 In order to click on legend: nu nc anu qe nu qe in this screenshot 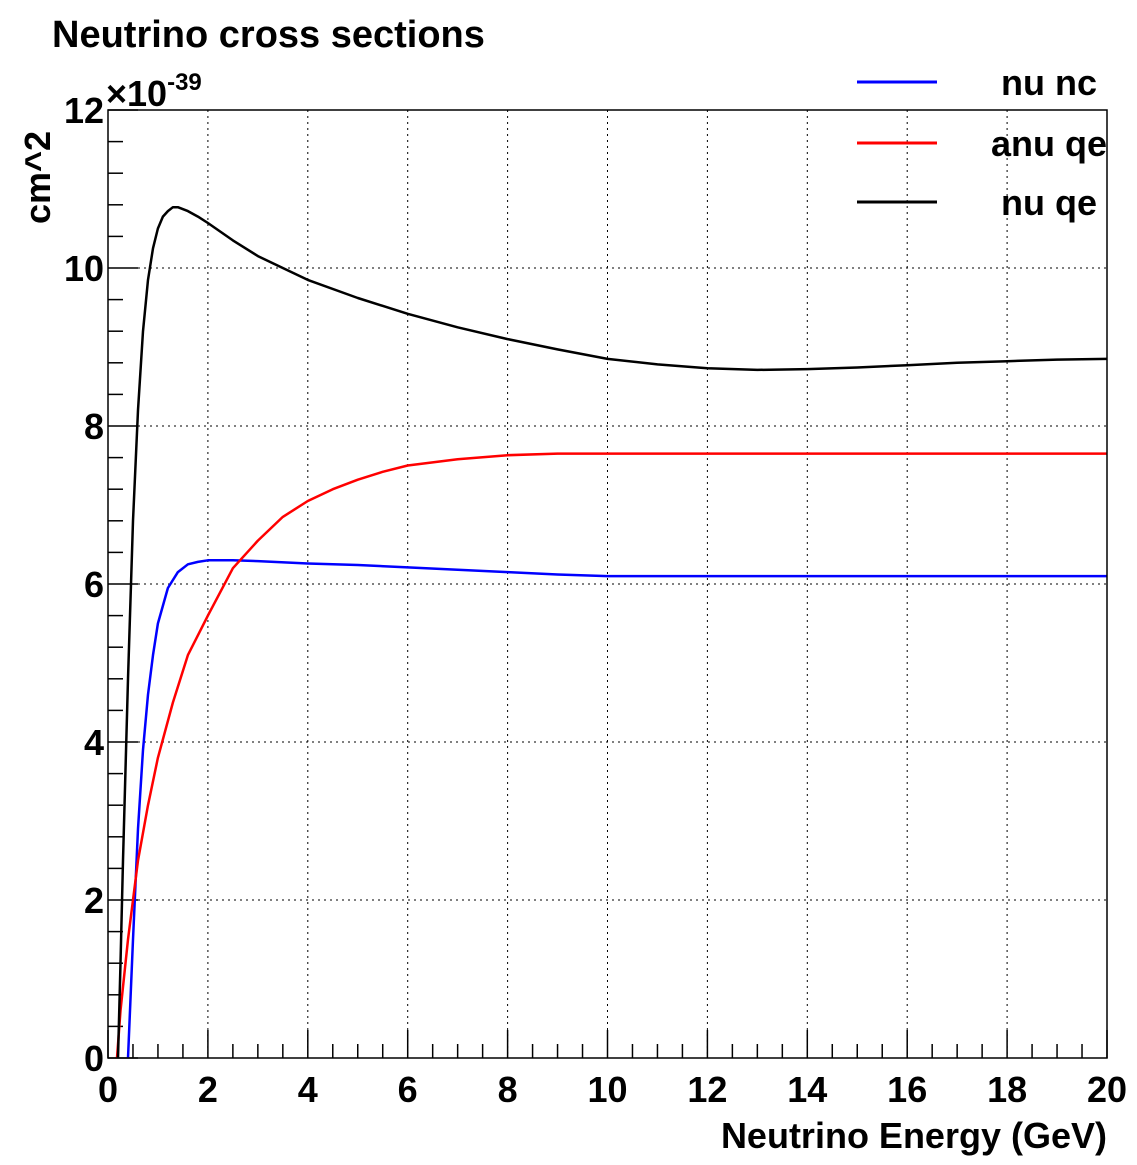, I will do `click(982, 142)`.